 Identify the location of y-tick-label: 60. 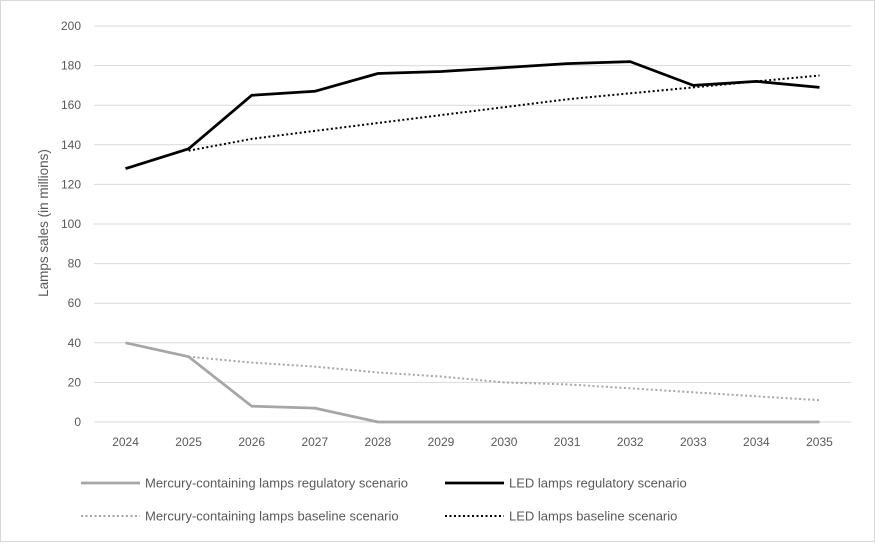
(75, 303).